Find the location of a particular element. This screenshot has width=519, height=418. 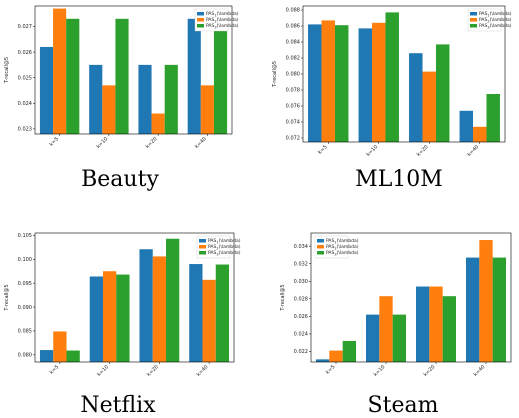

y-tick-label: 0.088 is located at coordinates (293, 11).